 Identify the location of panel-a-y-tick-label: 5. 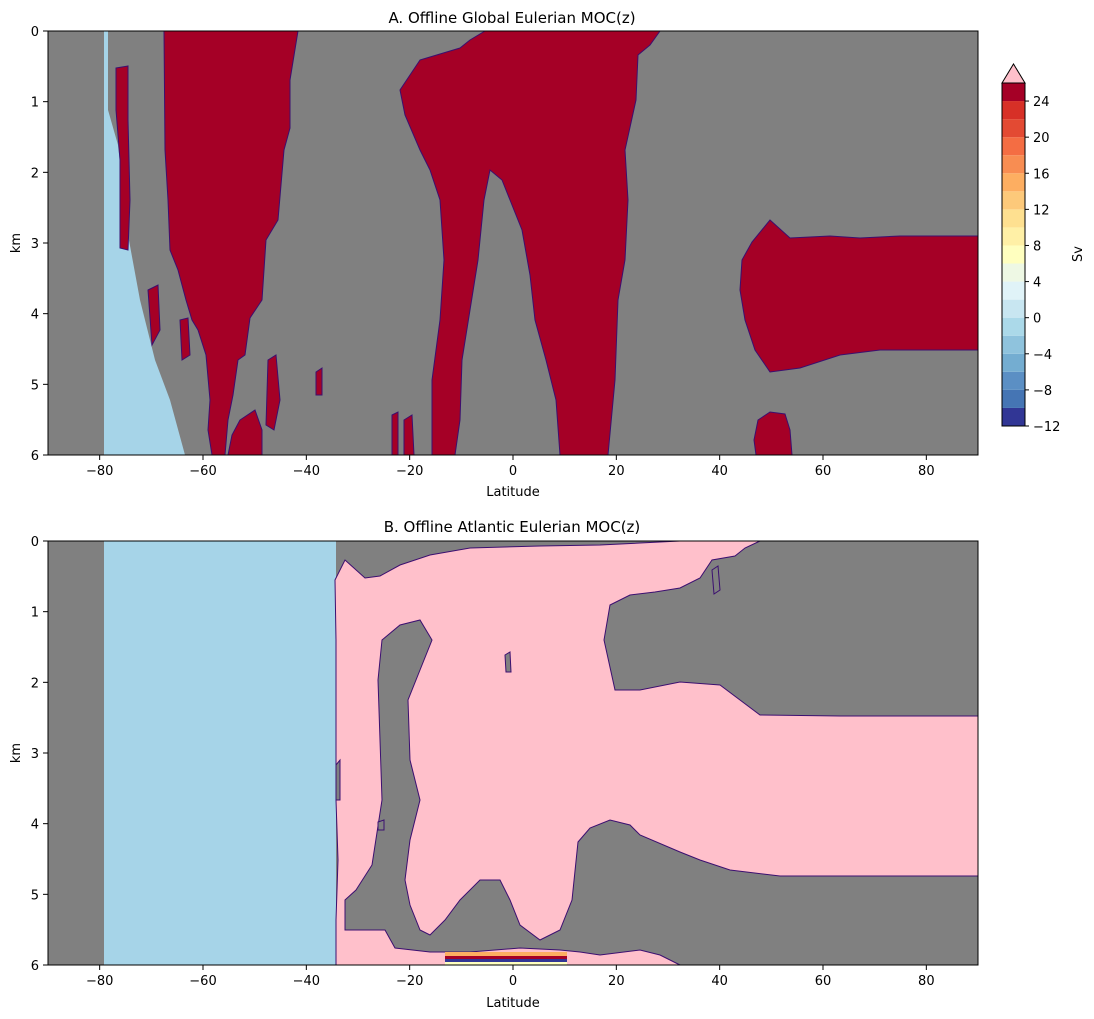
(35, 385).